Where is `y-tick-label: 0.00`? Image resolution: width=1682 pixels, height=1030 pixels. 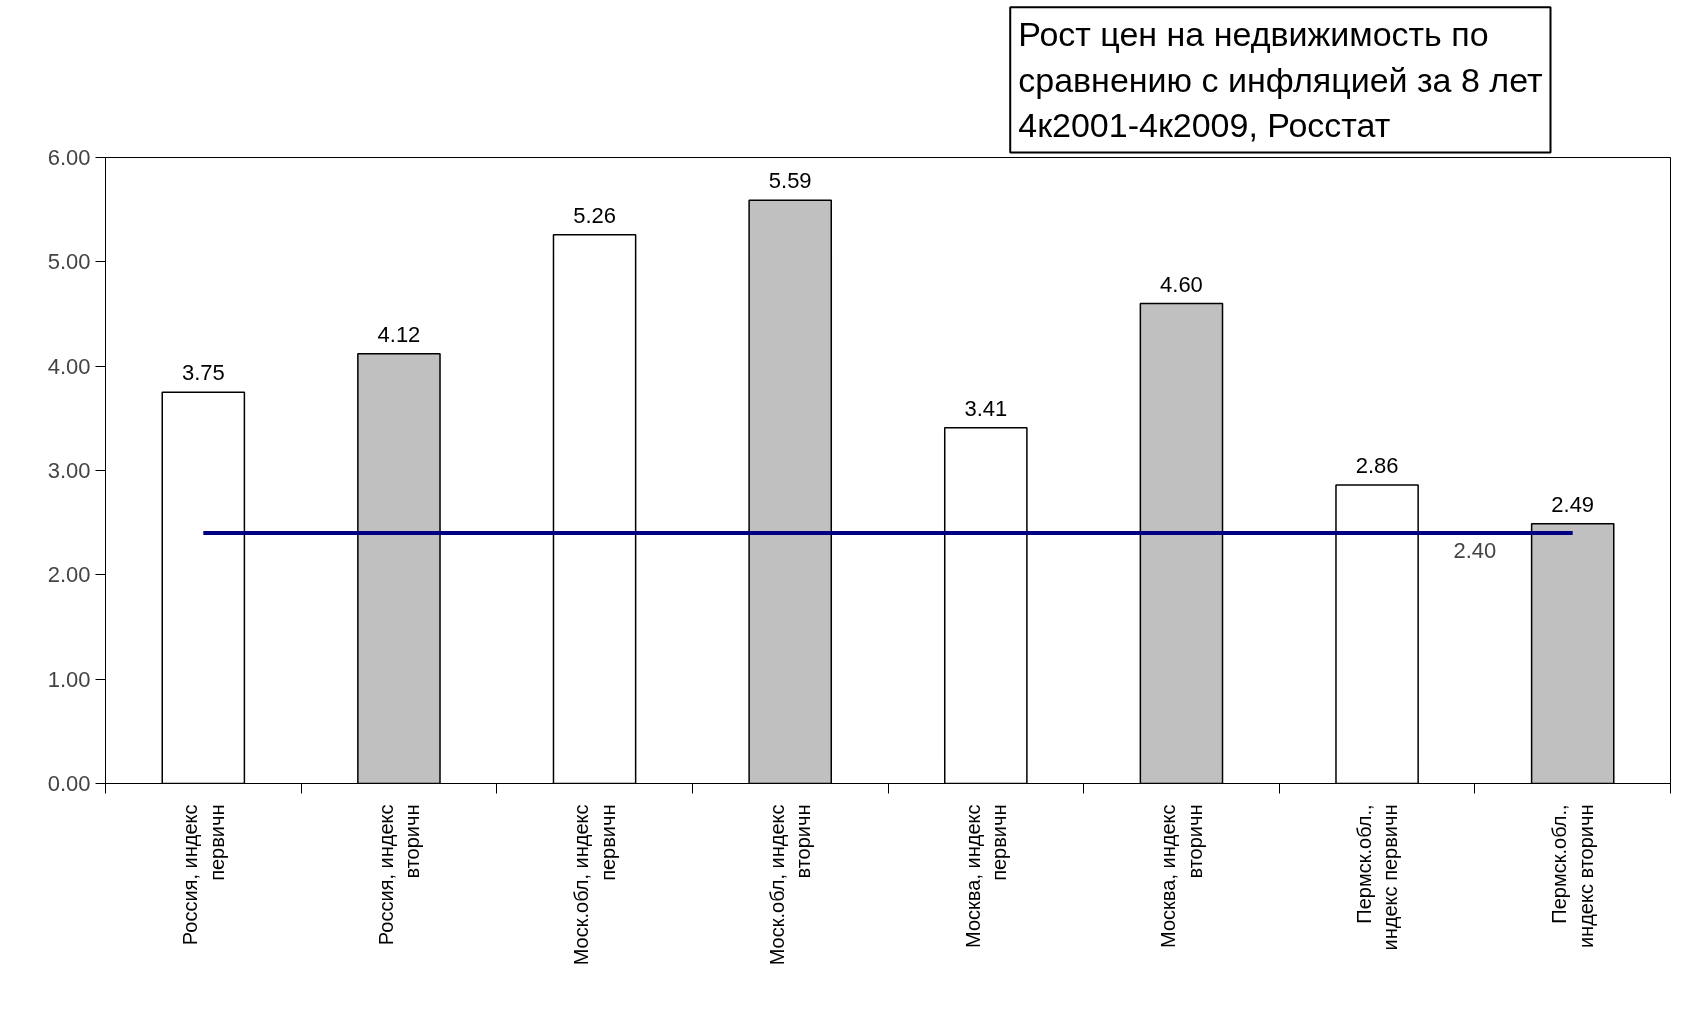 y-tick-label: 0.00 is located at coordinates (69, 783).